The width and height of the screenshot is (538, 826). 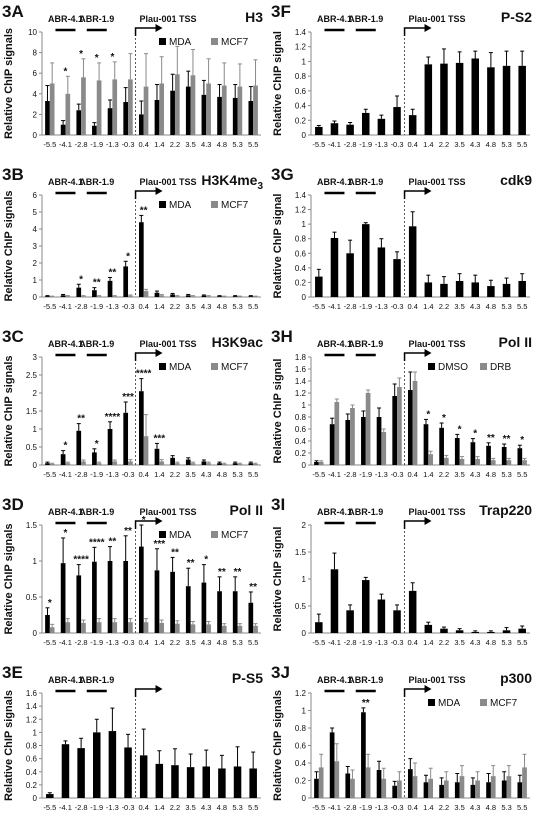 I want to click on y-tick-label: 1.2, so click(x=301, y=210).